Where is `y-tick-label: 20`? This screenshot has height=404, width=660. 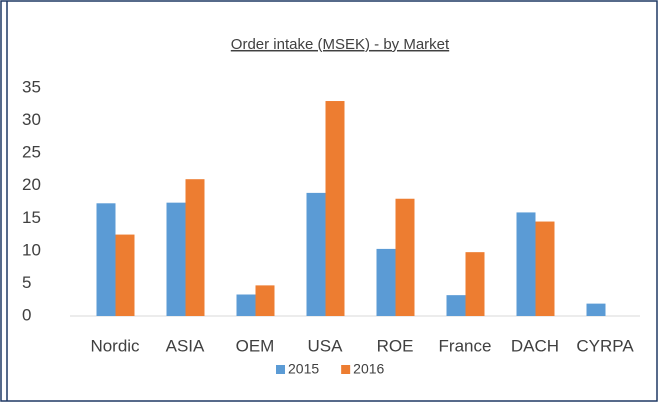
y-tick-label: 20 is located at coordinates (31, 184).